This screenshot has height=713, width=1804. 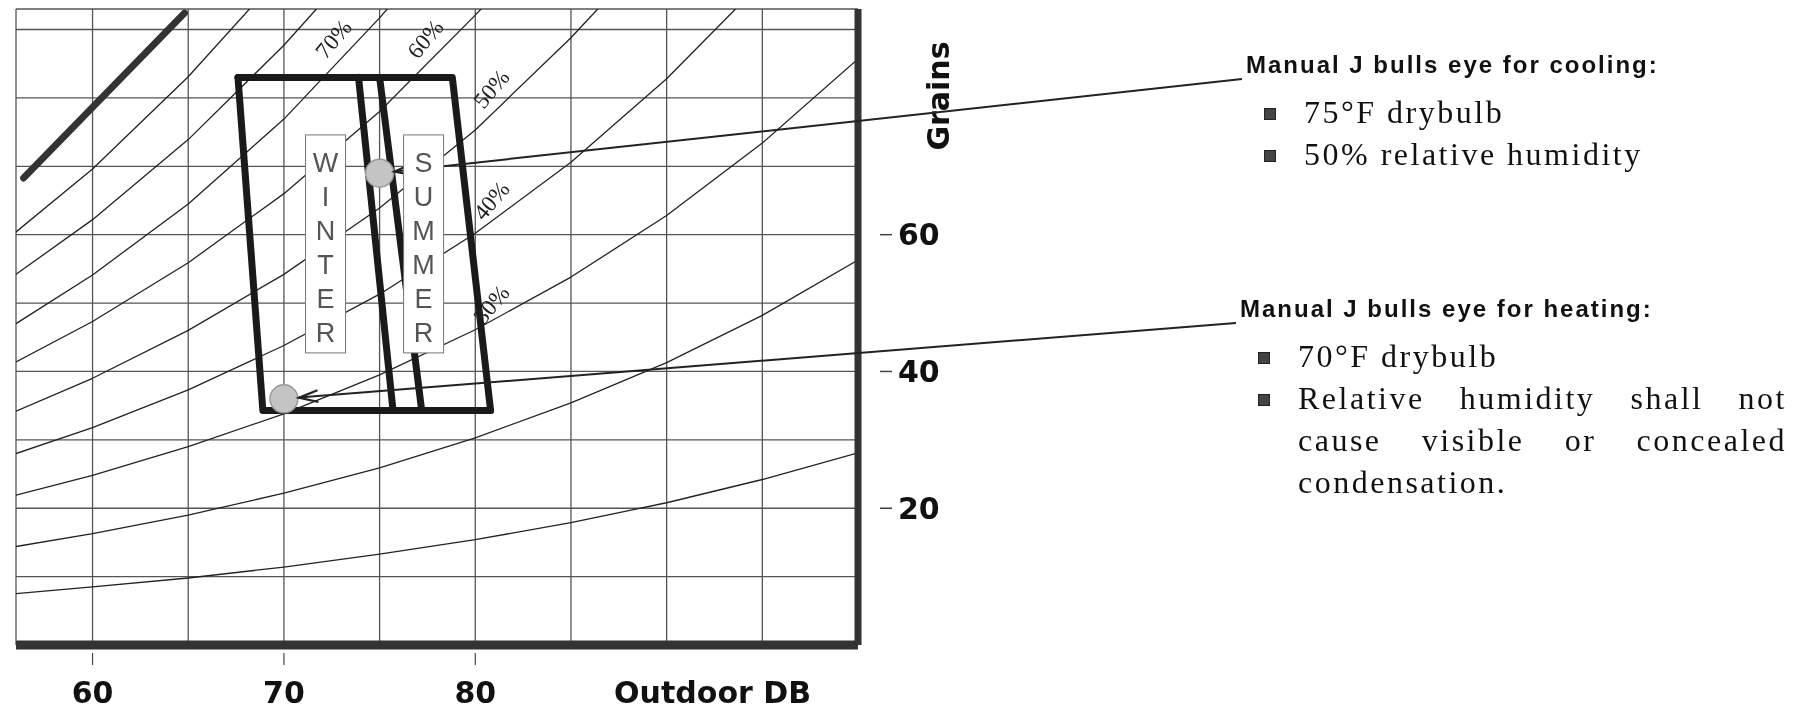 What do you see at coordinates (712, 692) in the screenshot?
I see `x-axis-title: Outdoor DB` at bounding box center [712, 692].